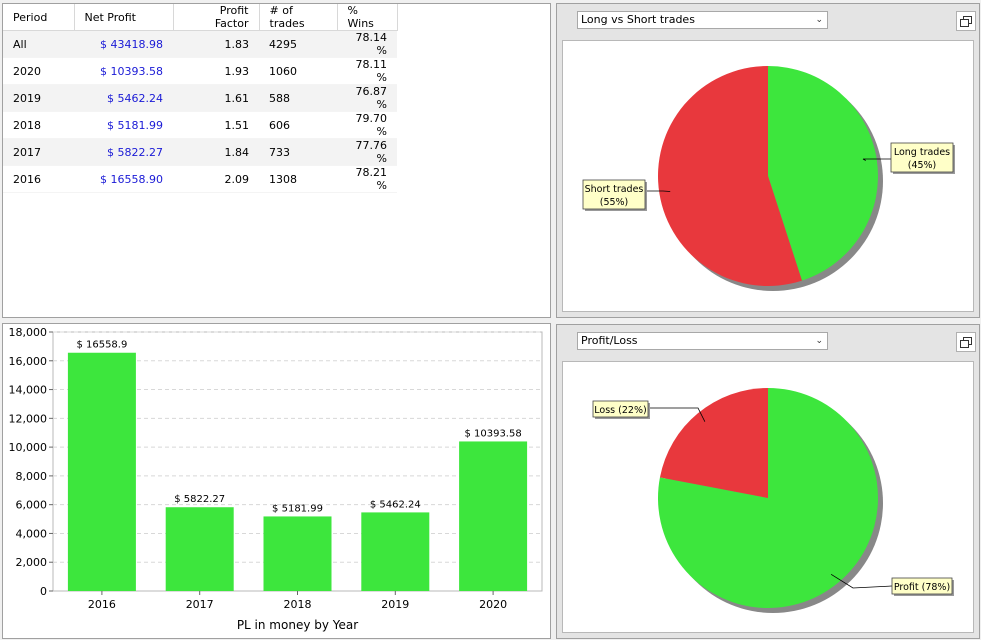  Describe the element at coordinates (614, 202) in the screenshot. I see `pie-label-text: (55%)` at that location.